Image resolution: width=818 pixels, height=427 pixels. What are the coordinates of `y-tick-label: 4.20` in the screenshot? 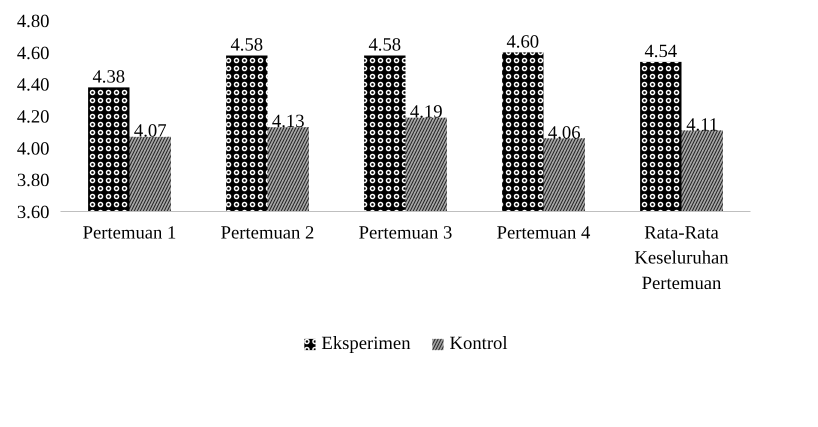 It's located at (33, 117).